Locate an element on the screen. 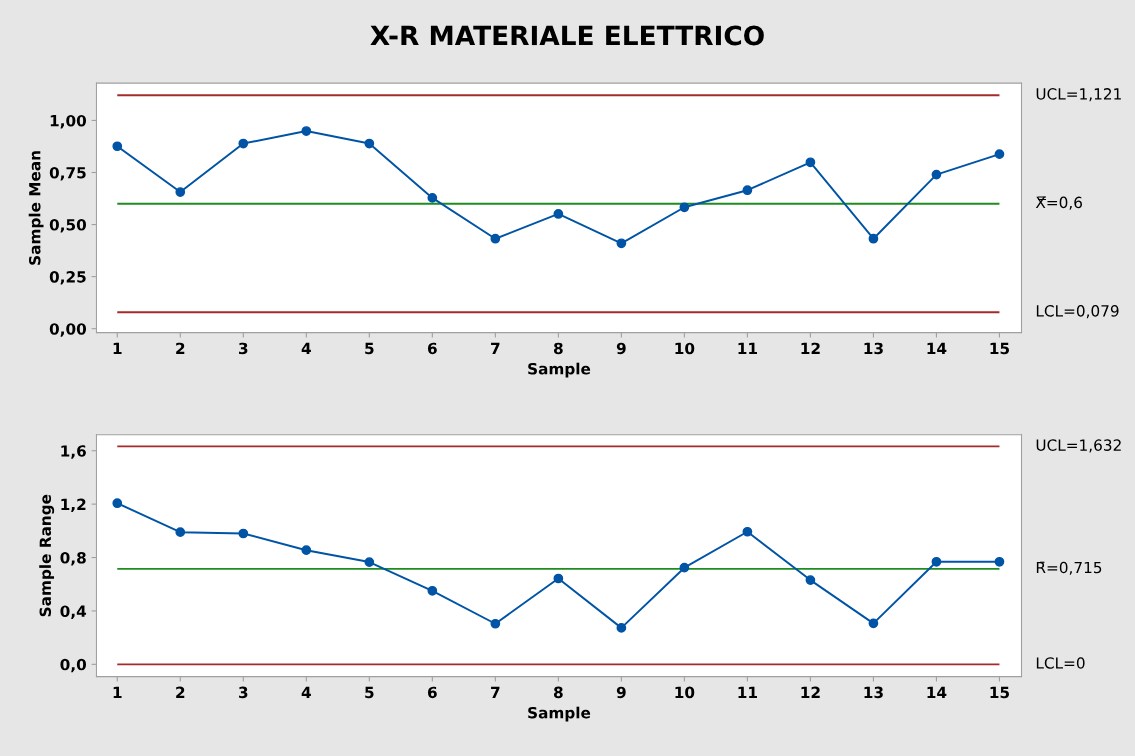 Image resolution: width=1135 pixels, height=756 pixels. ref-line-label: LCL=0,079 is located at coordinates (1077, 312).